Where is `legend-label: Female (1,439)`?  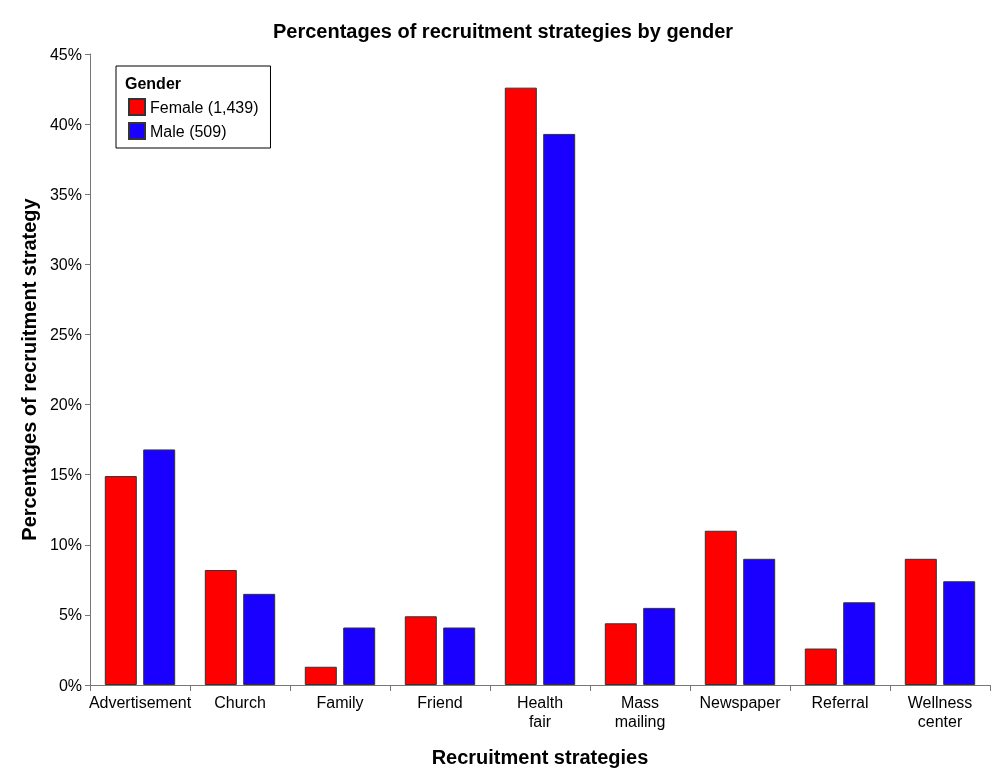 legend-label: Female (1,439) is located at coordinates (204, 107).